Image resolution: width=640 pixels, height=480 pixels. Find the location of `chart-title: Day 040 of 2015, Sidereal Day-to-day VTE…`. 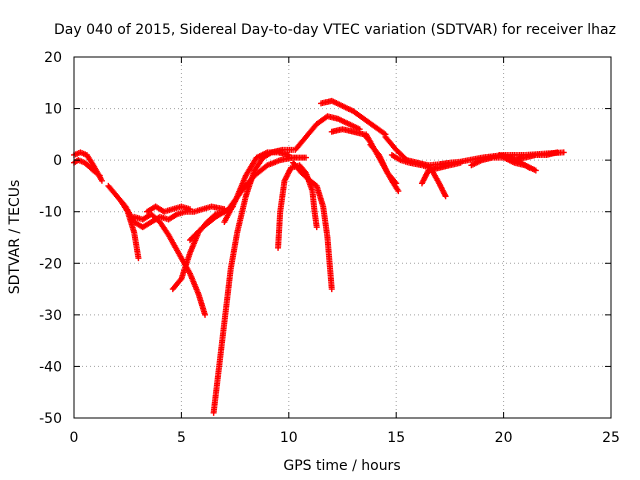

chart-title: Day 040 of 2015, Sidereal Day-to-day VTE… is located at coordinates (335, 30).